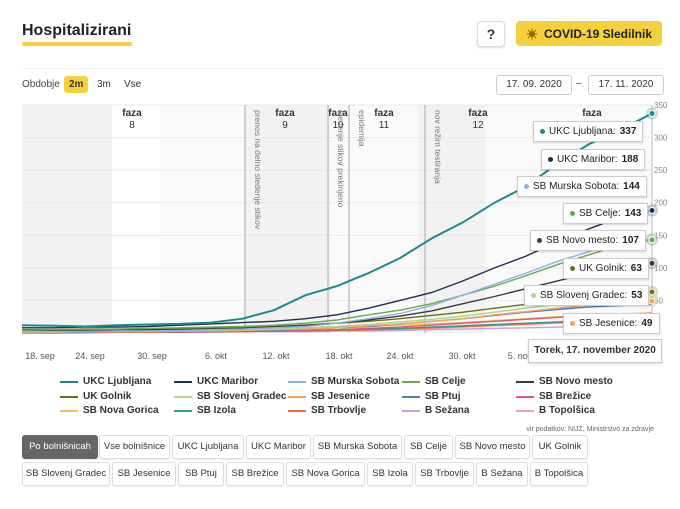 This screenshot has width=680, height=509. I want to click on legend-item: SB Trbovlje, so click(327, 410).